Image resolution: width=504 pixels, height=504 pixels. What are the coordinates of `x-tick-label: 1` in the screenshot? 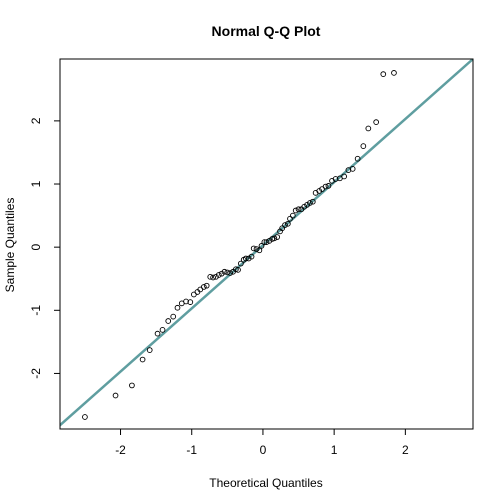 It's located at (334, 450).